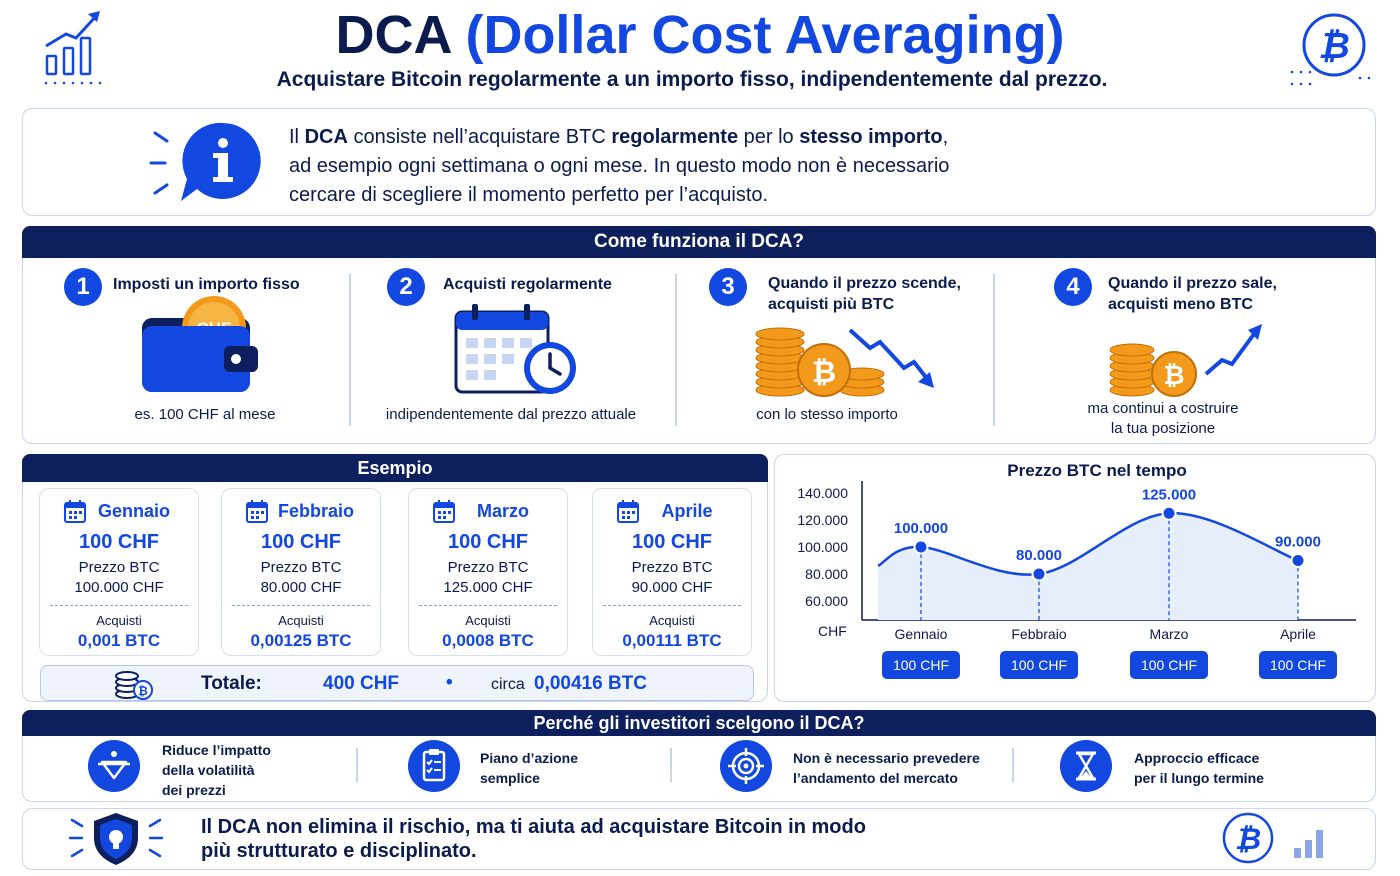 The height and width of the screenshot is (876, 1400). What do you see at coordinates (315, 511) in the screenshot?
I see `month-name: Febbraio` at bounding box center [315, 511].